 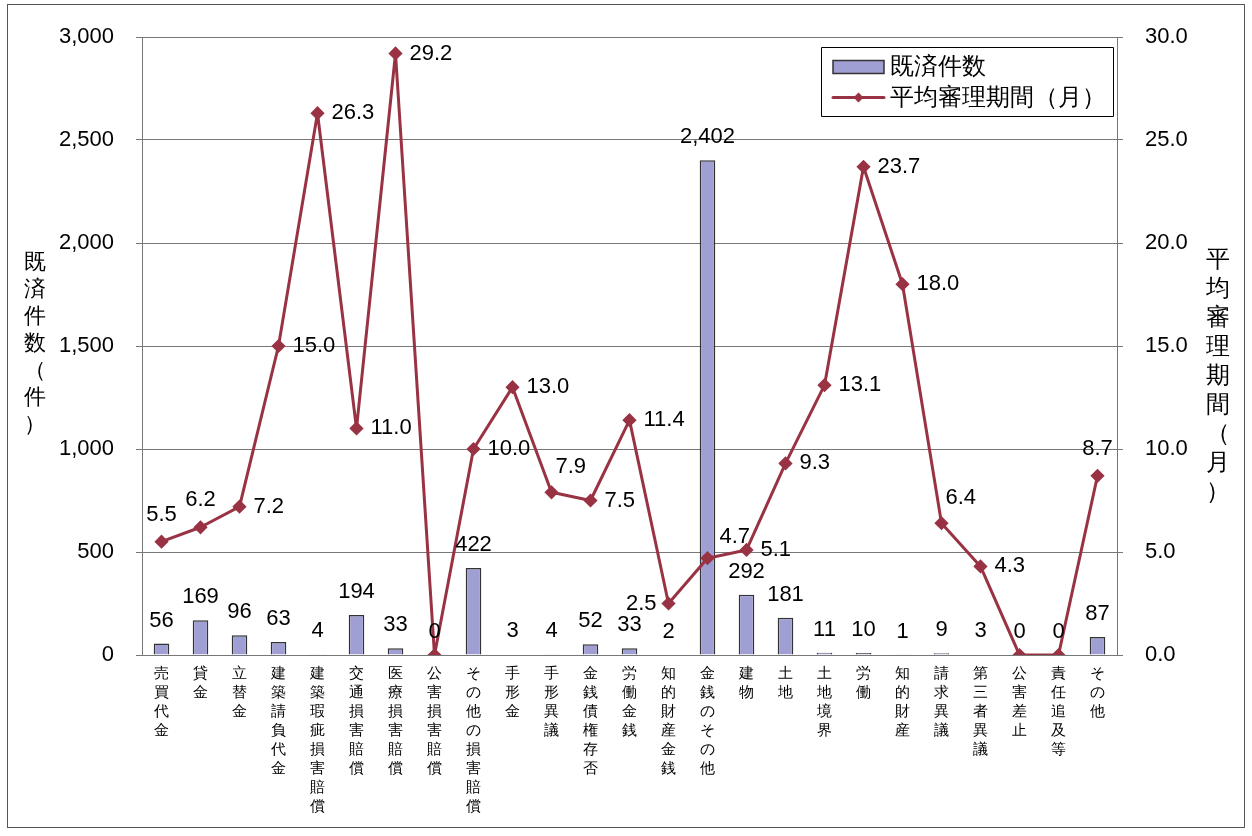 I want to click on y-tick-label: 2,500, so click(x=86, y=139).